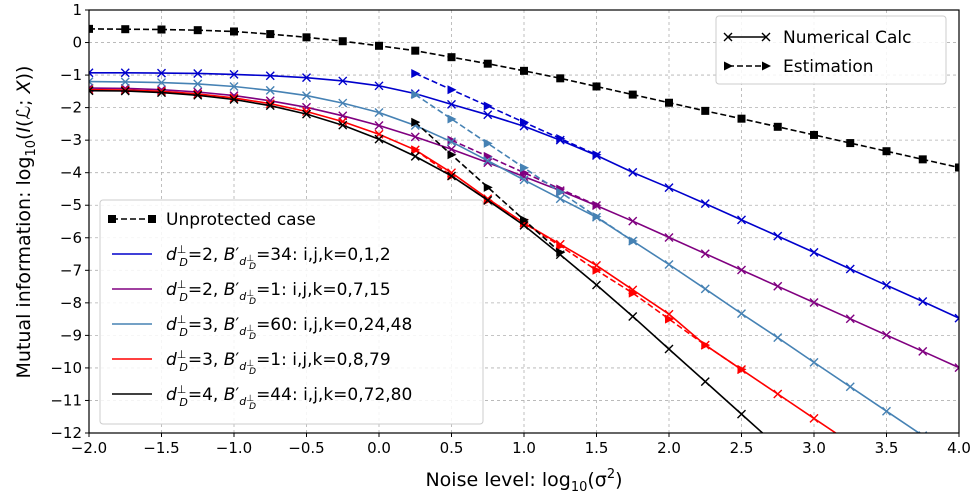  What do you see at coordinates (71, 75) in the screenshot?
I see `y-tick-label: −1` at bounding box center [71, 75].